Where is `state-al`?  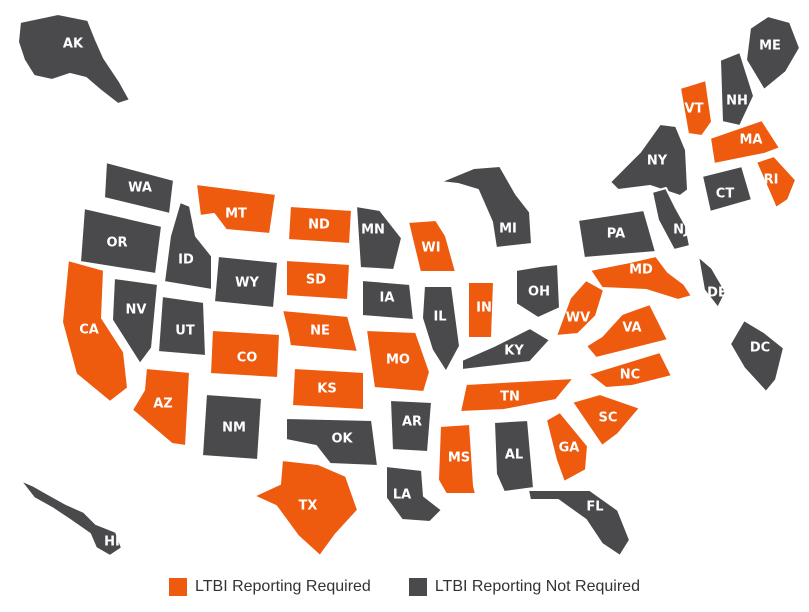 state-al is located at coordinates (514, 456).